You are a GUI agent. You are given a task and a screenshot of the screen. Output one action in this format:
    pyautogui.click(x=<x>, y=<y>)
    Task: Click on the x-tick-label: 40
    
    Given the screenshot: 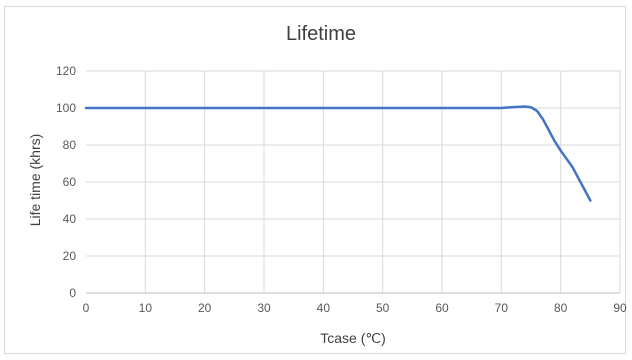 What is the action you would take?
    pyautogui.click(x=324, y=308)
    